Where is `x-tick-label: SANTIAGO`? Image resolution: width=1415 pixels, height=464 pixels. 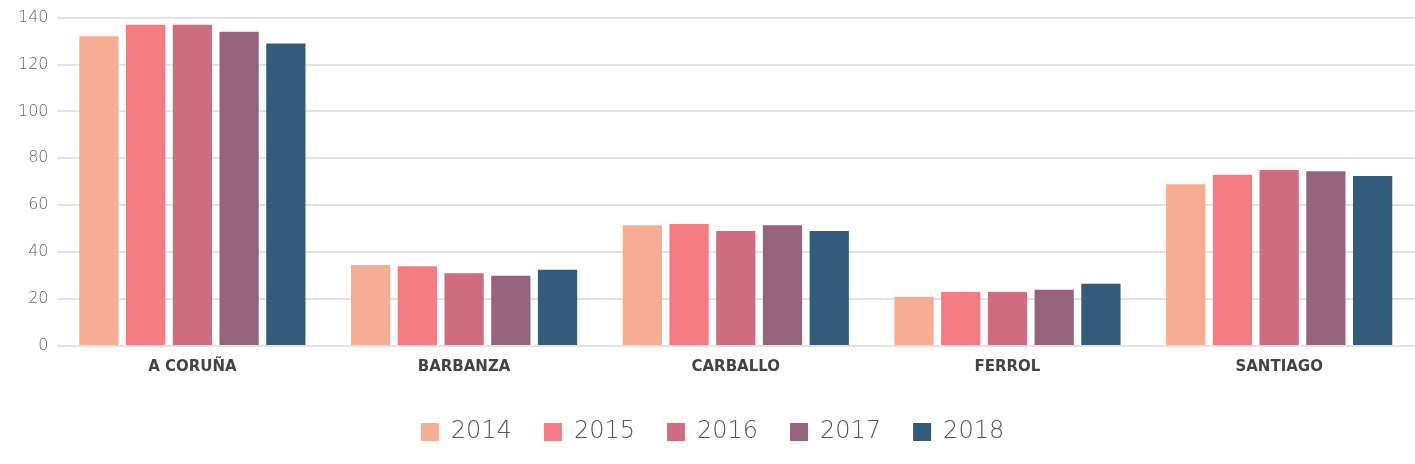 x-tick-label: SANTIAGO is located at coordinates (1279, 365).